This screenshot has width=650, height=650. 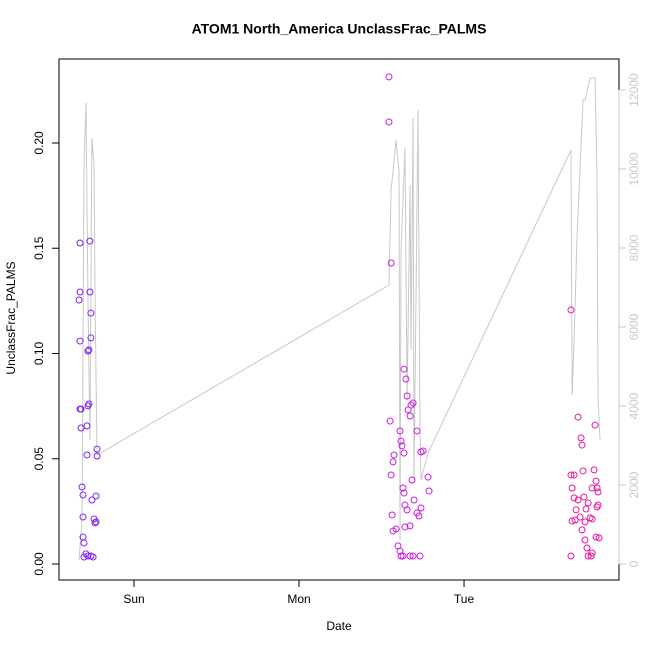 What do you see at coordinates (634, 484) in the screenshot?
I see `y2-tick-label: 2000` at bounding box center [634, 484].